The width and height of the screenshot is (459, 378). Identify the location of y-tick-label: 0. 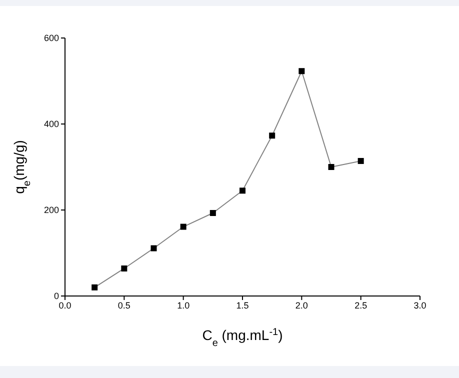
(56, 296).